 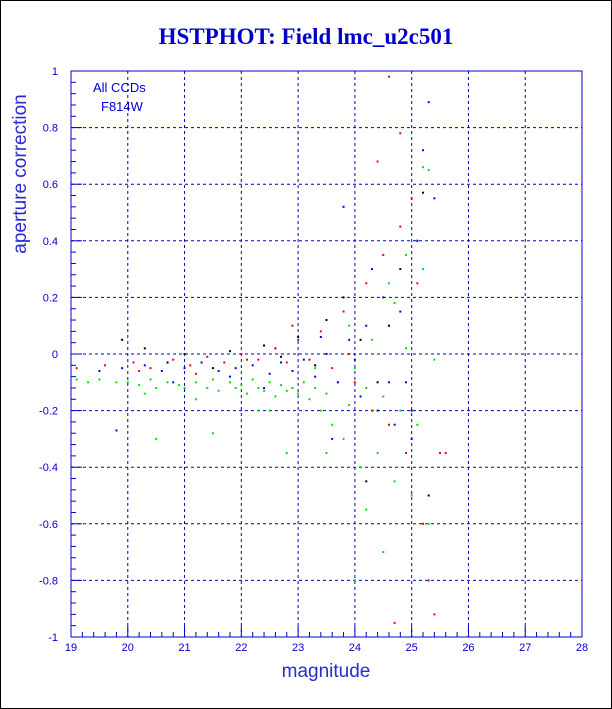 I want to click on chart-title: HSTPHOT: Field lmc_u2c501, so click(x=306, y=36).